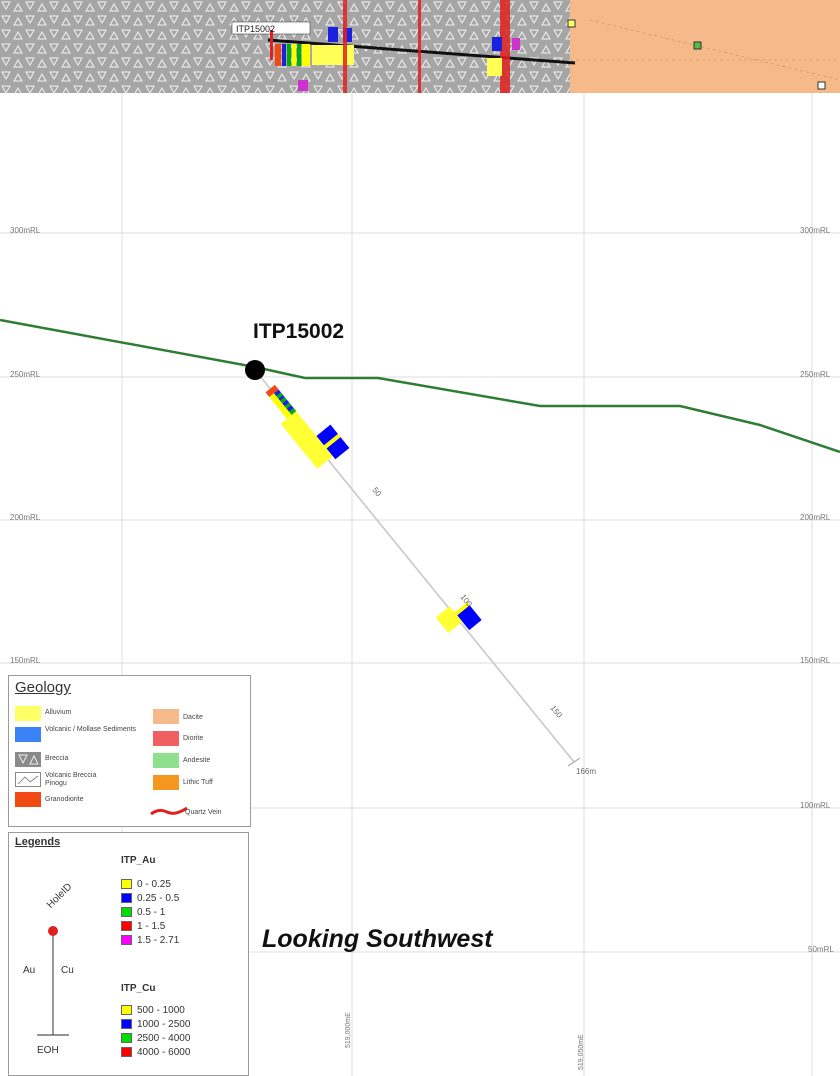 This screenshot has height=1076, width=840. Describe the element at coordinates (278, 55) in the screenshot. I see `plan-granodiorite-strip` at that location.